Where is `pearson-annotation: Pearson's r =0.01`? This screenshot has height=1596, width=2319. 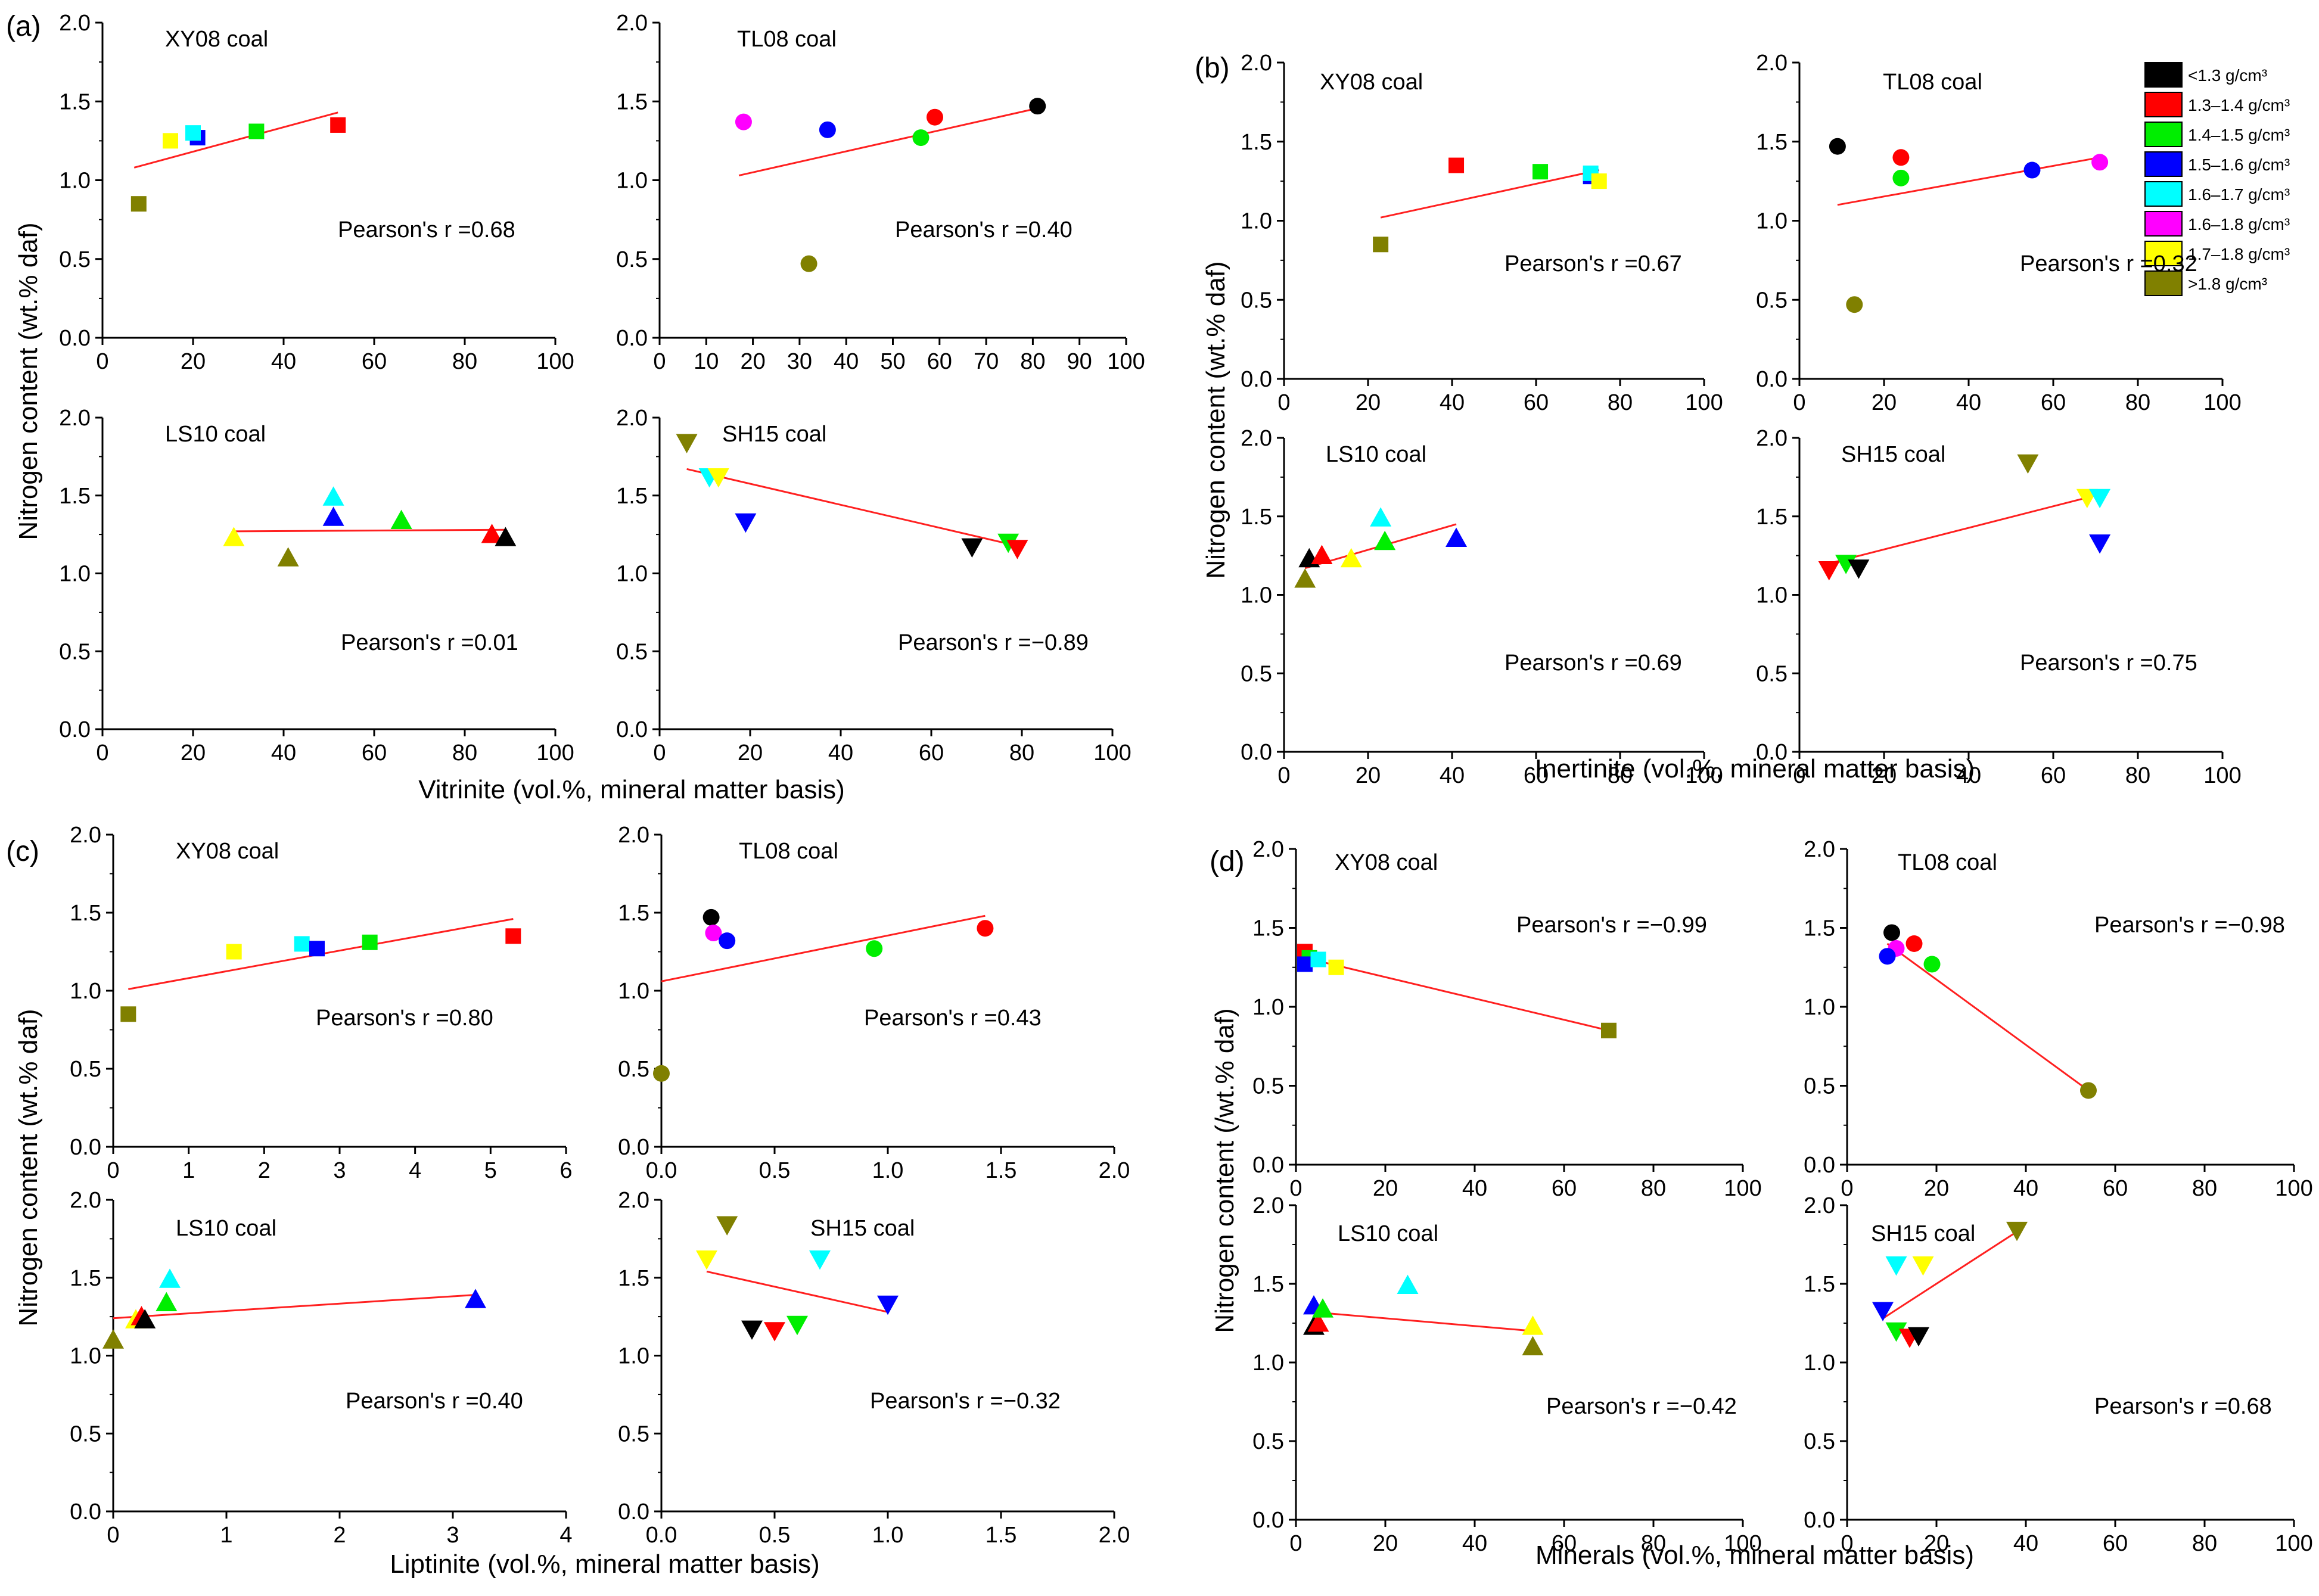 pearson-annotation: Pearson's r =0.01 is located at coordinates (429, 642).